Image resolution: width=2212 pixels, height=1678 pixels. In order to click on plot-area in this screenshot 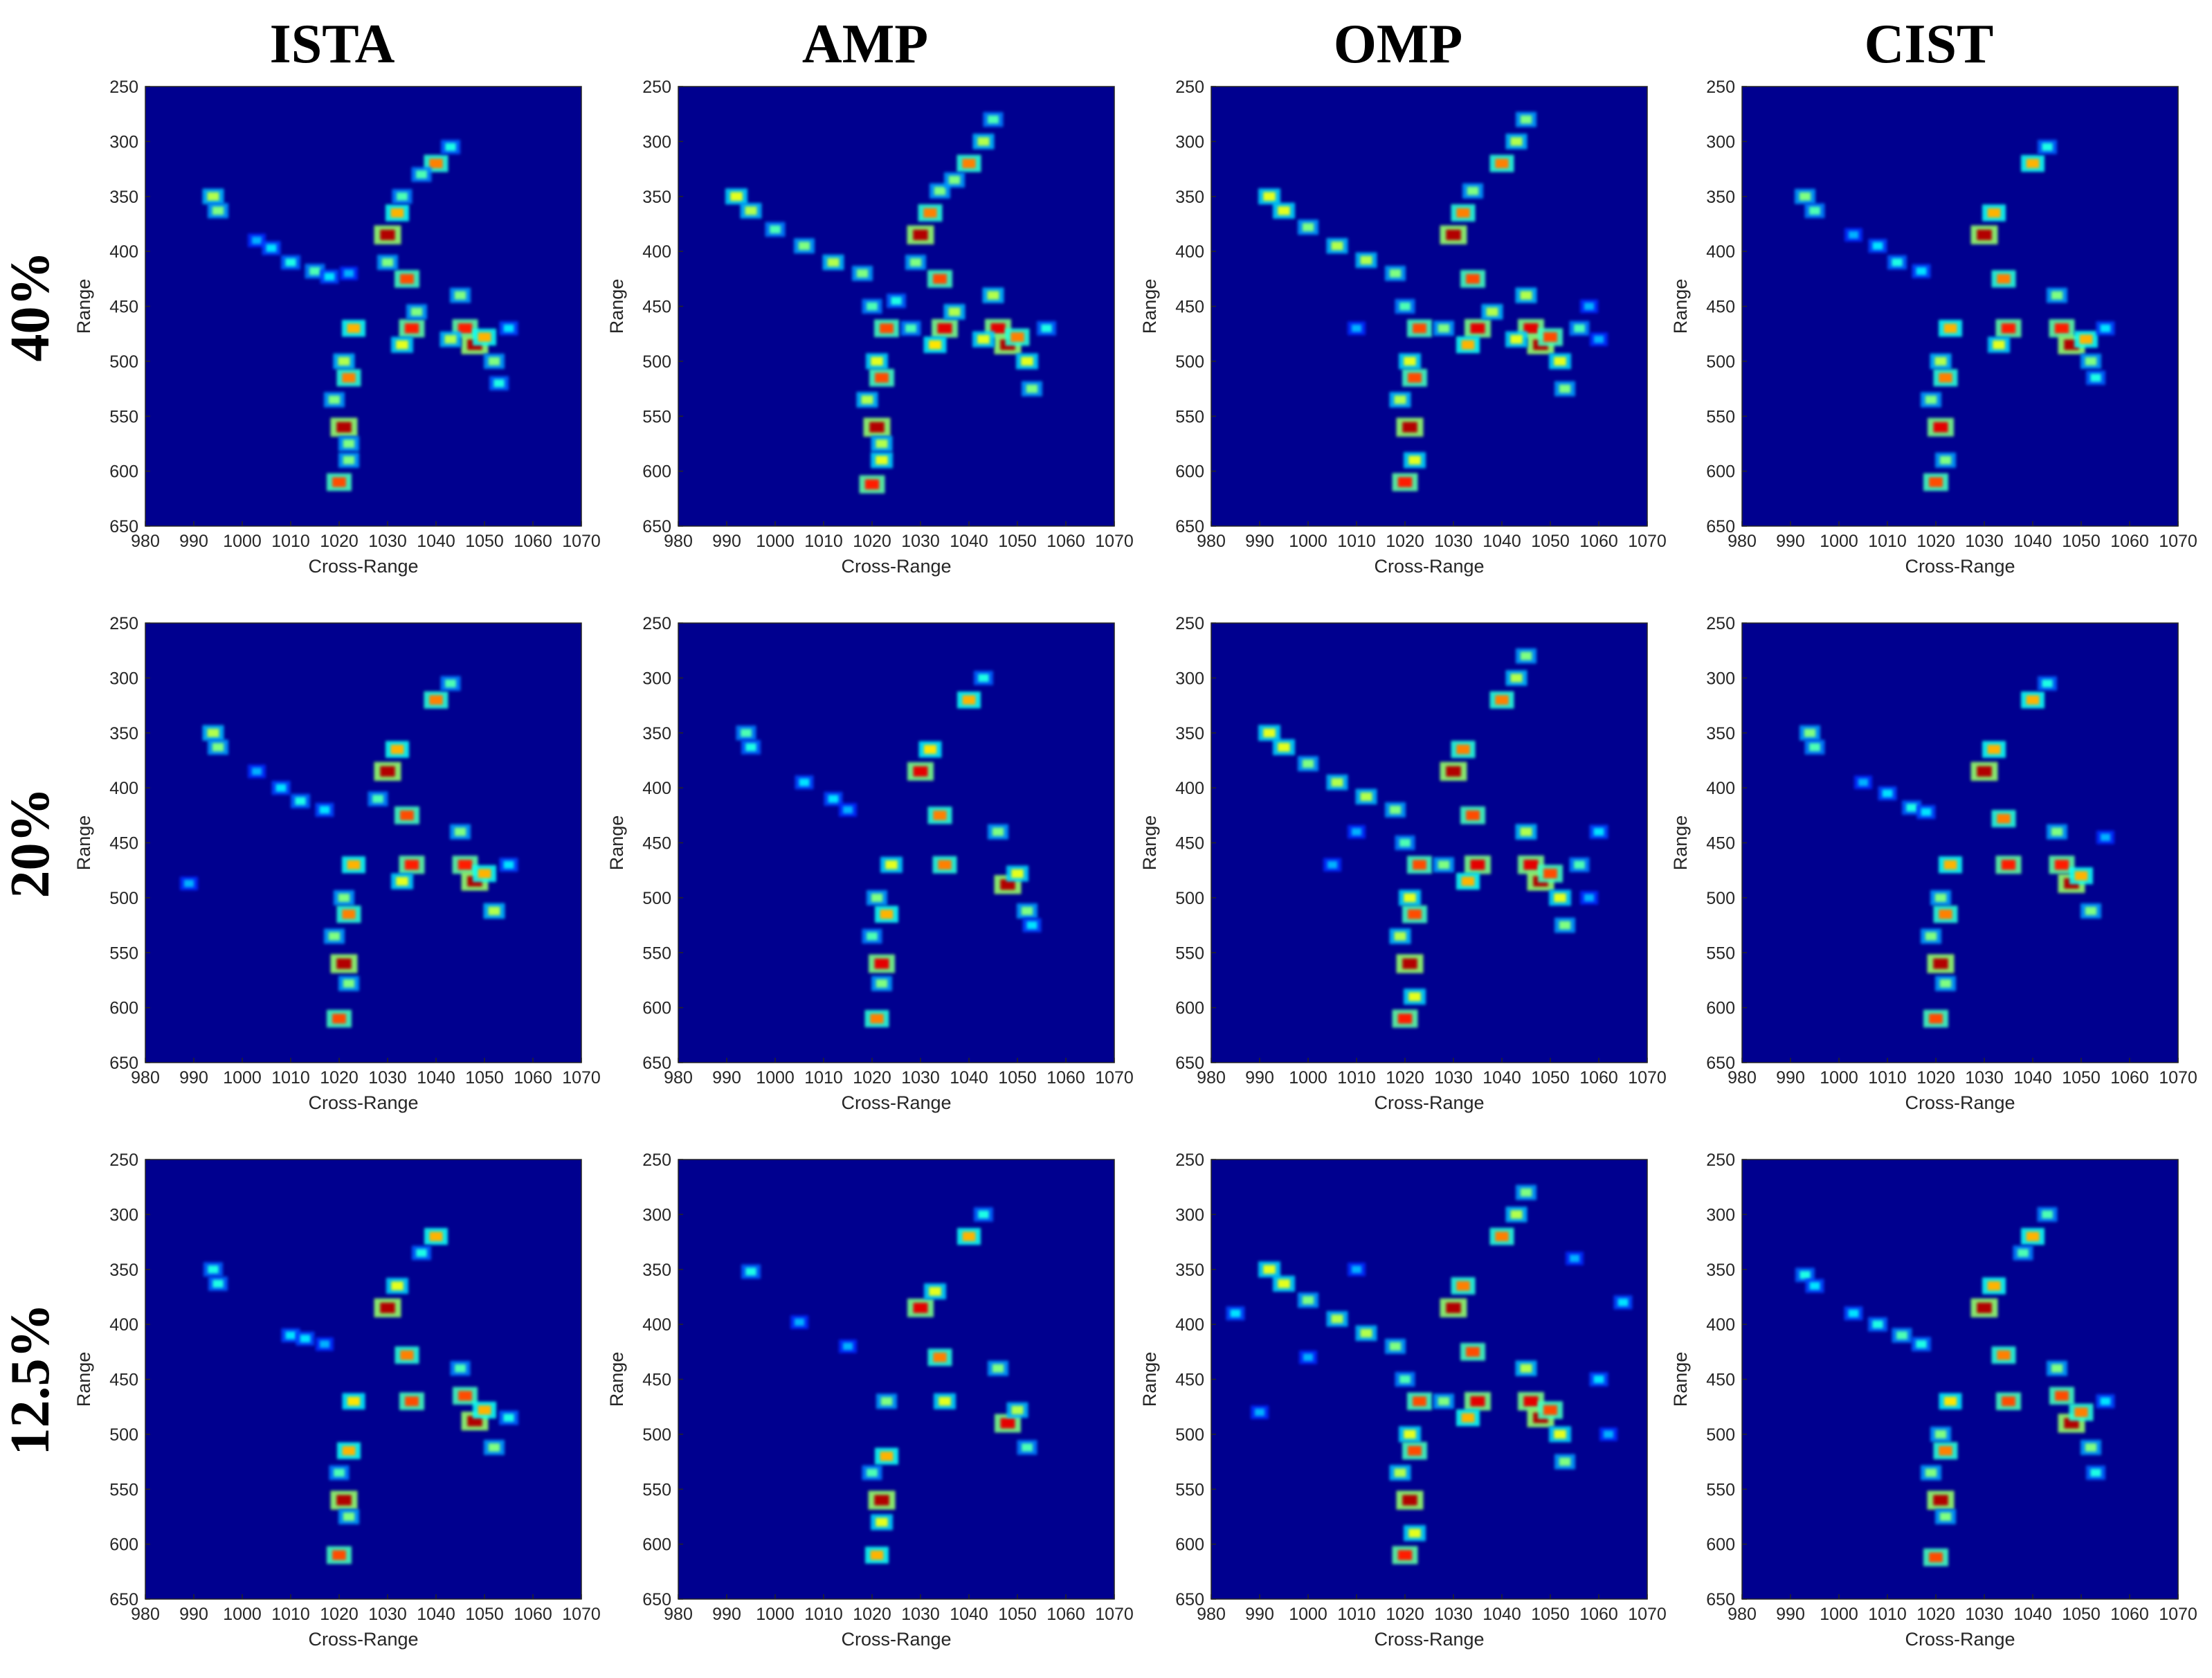, I will do `click(896, 843)`.